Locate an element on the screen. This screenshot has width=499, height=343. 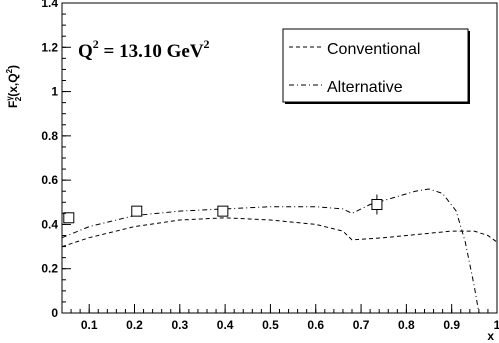
x-axis-title: x is located at coordinates (490, 336).